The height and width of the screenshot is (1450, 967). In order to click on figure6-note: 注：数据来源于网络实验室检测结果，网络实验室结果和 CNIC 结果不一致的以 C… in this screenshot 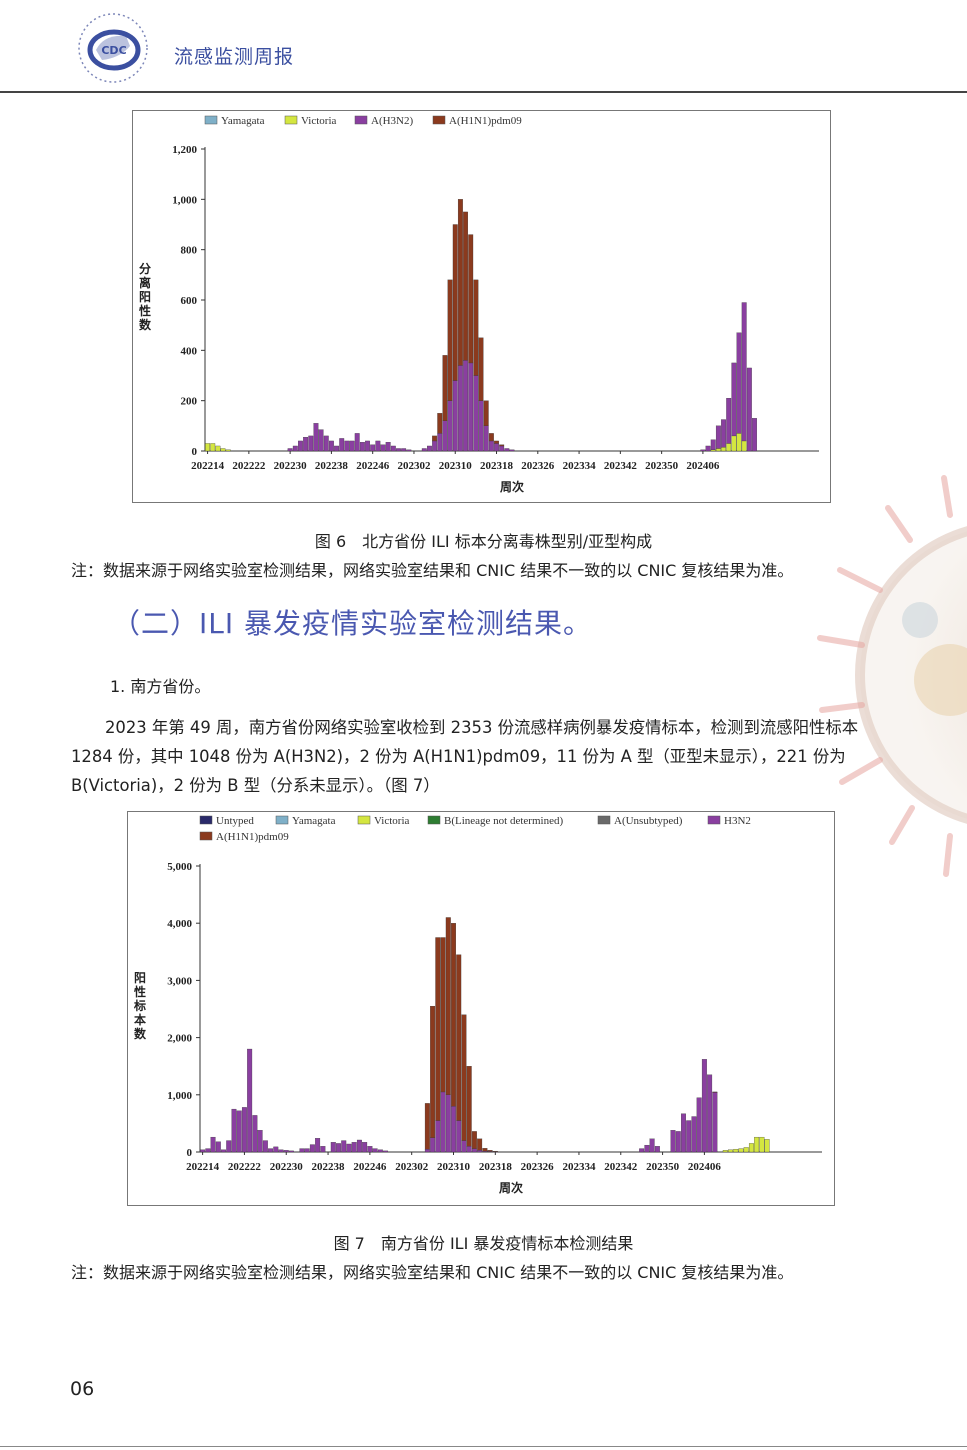, I will do `click(432, 570)`.